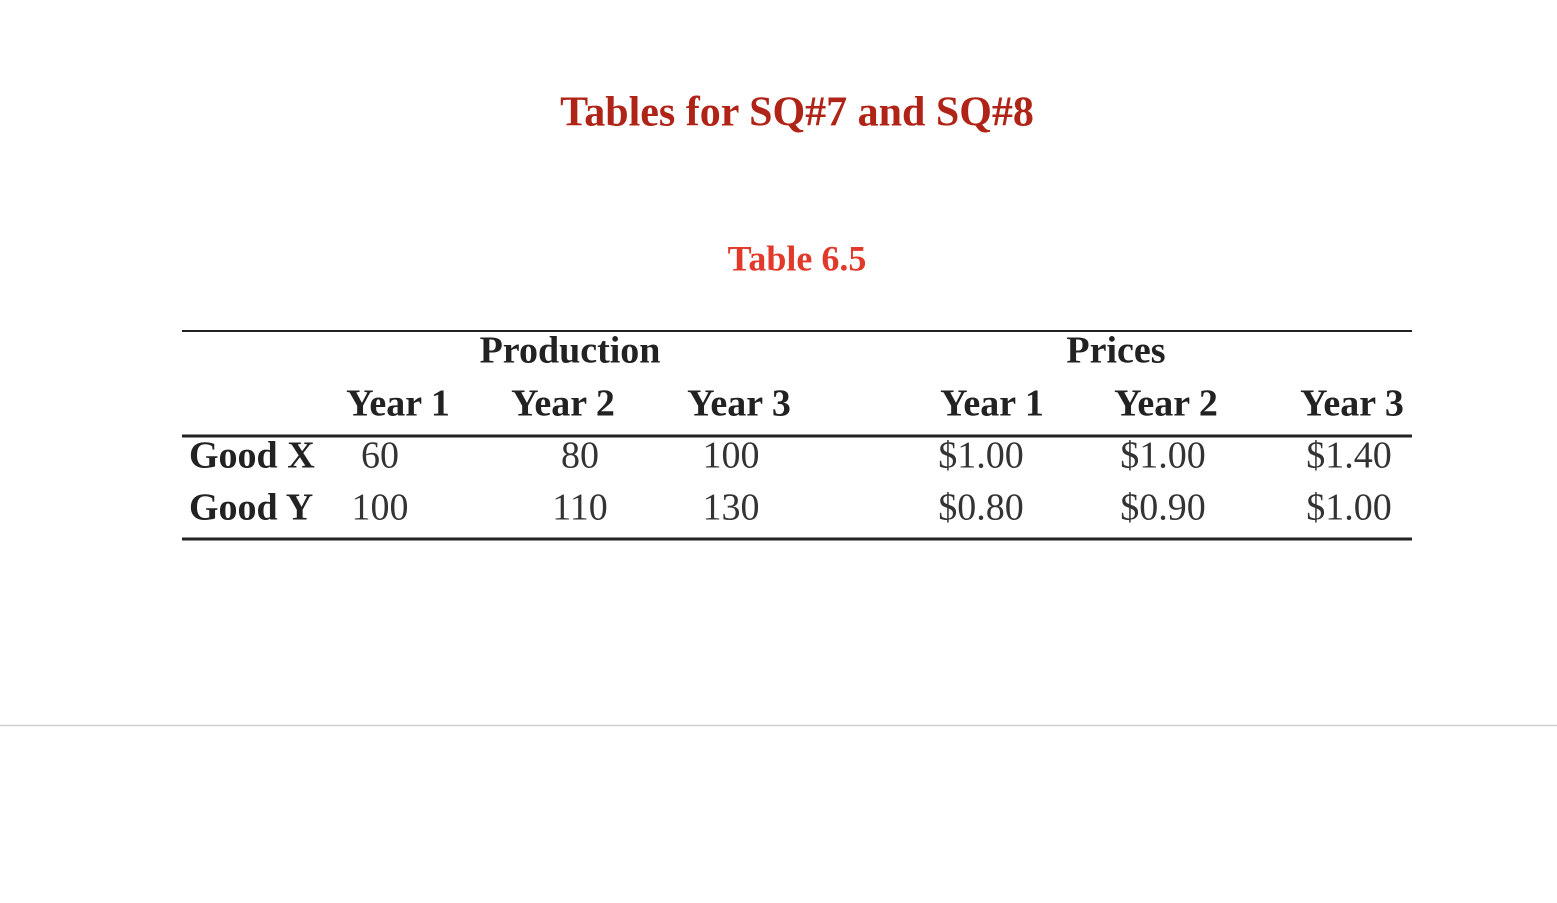 The height and width of the screenshot is (903, 1557). I want to click on table-cell: 130, so click(731, 508).